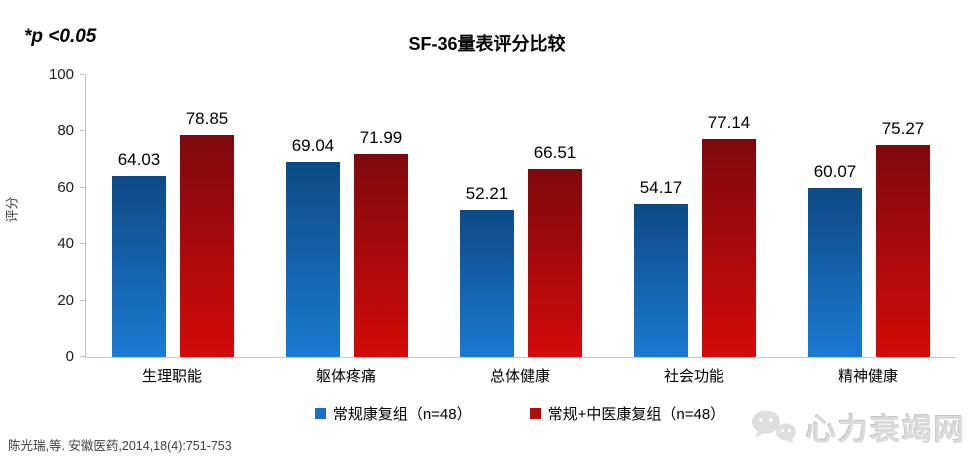 Image resolution: width=974 pixels, height=462 pixels. I want to click on chart-title: SF-36量表评分比较, so click(487, 44).